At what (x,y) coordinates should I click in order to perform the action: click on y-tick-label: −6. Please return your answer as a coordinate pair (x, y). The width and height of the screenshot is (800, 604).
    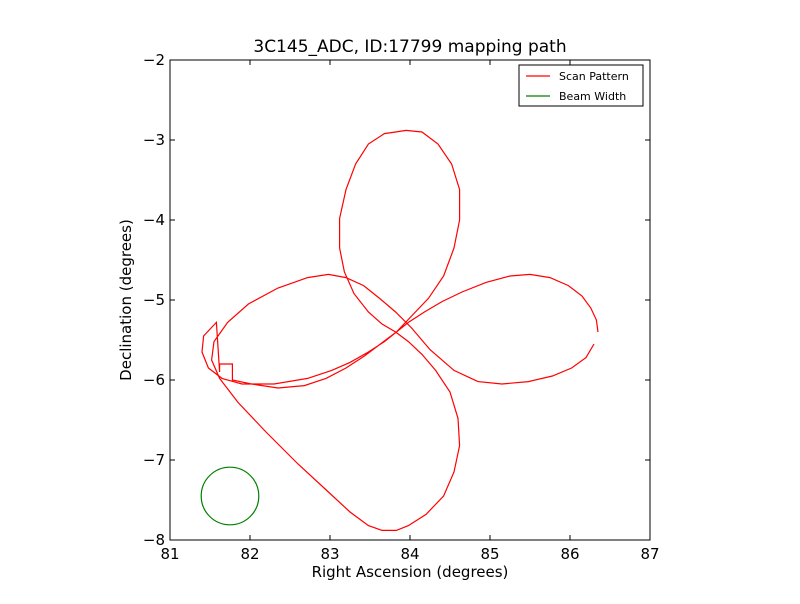
    Looking at the image, I should click on (154, 380).